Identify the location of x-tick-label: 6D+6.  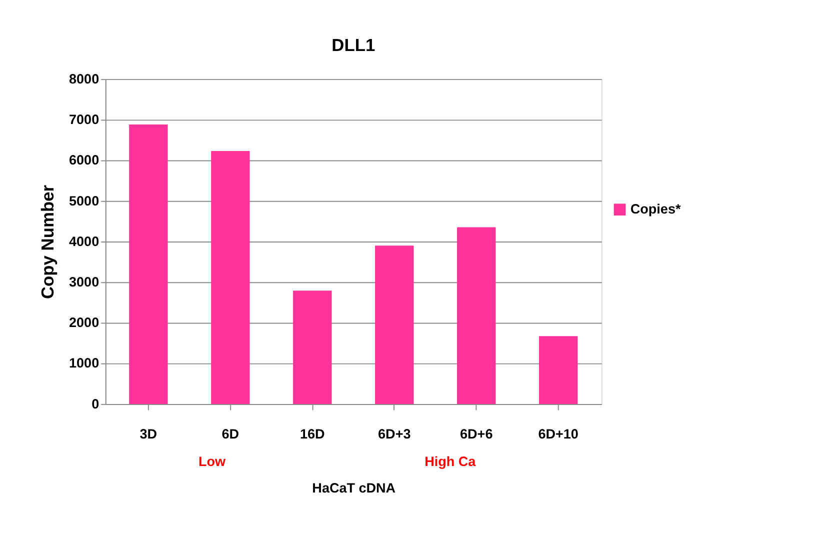
(477, 434).